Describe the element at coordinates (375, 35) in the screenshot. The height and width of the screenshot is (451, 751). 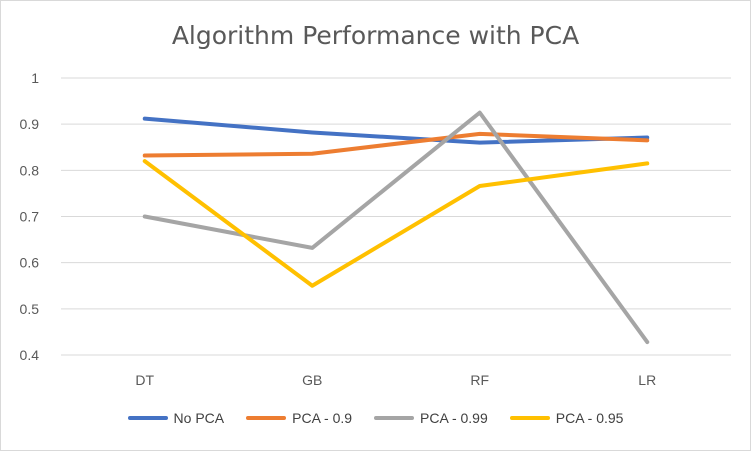
I see `chart-title: Algorithm Performance with PCA` at that location.